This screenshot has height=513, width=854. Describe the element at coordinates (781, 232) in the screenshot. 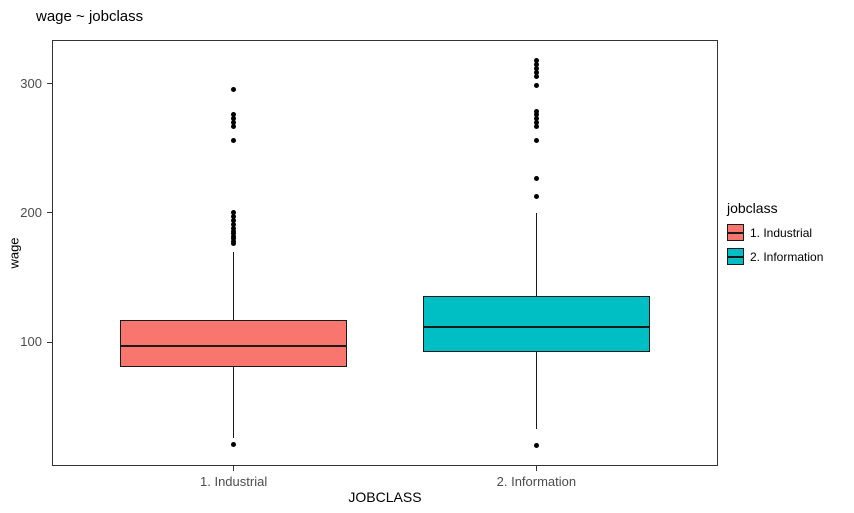

I see `legend-label: 1. Industrial` at that location.